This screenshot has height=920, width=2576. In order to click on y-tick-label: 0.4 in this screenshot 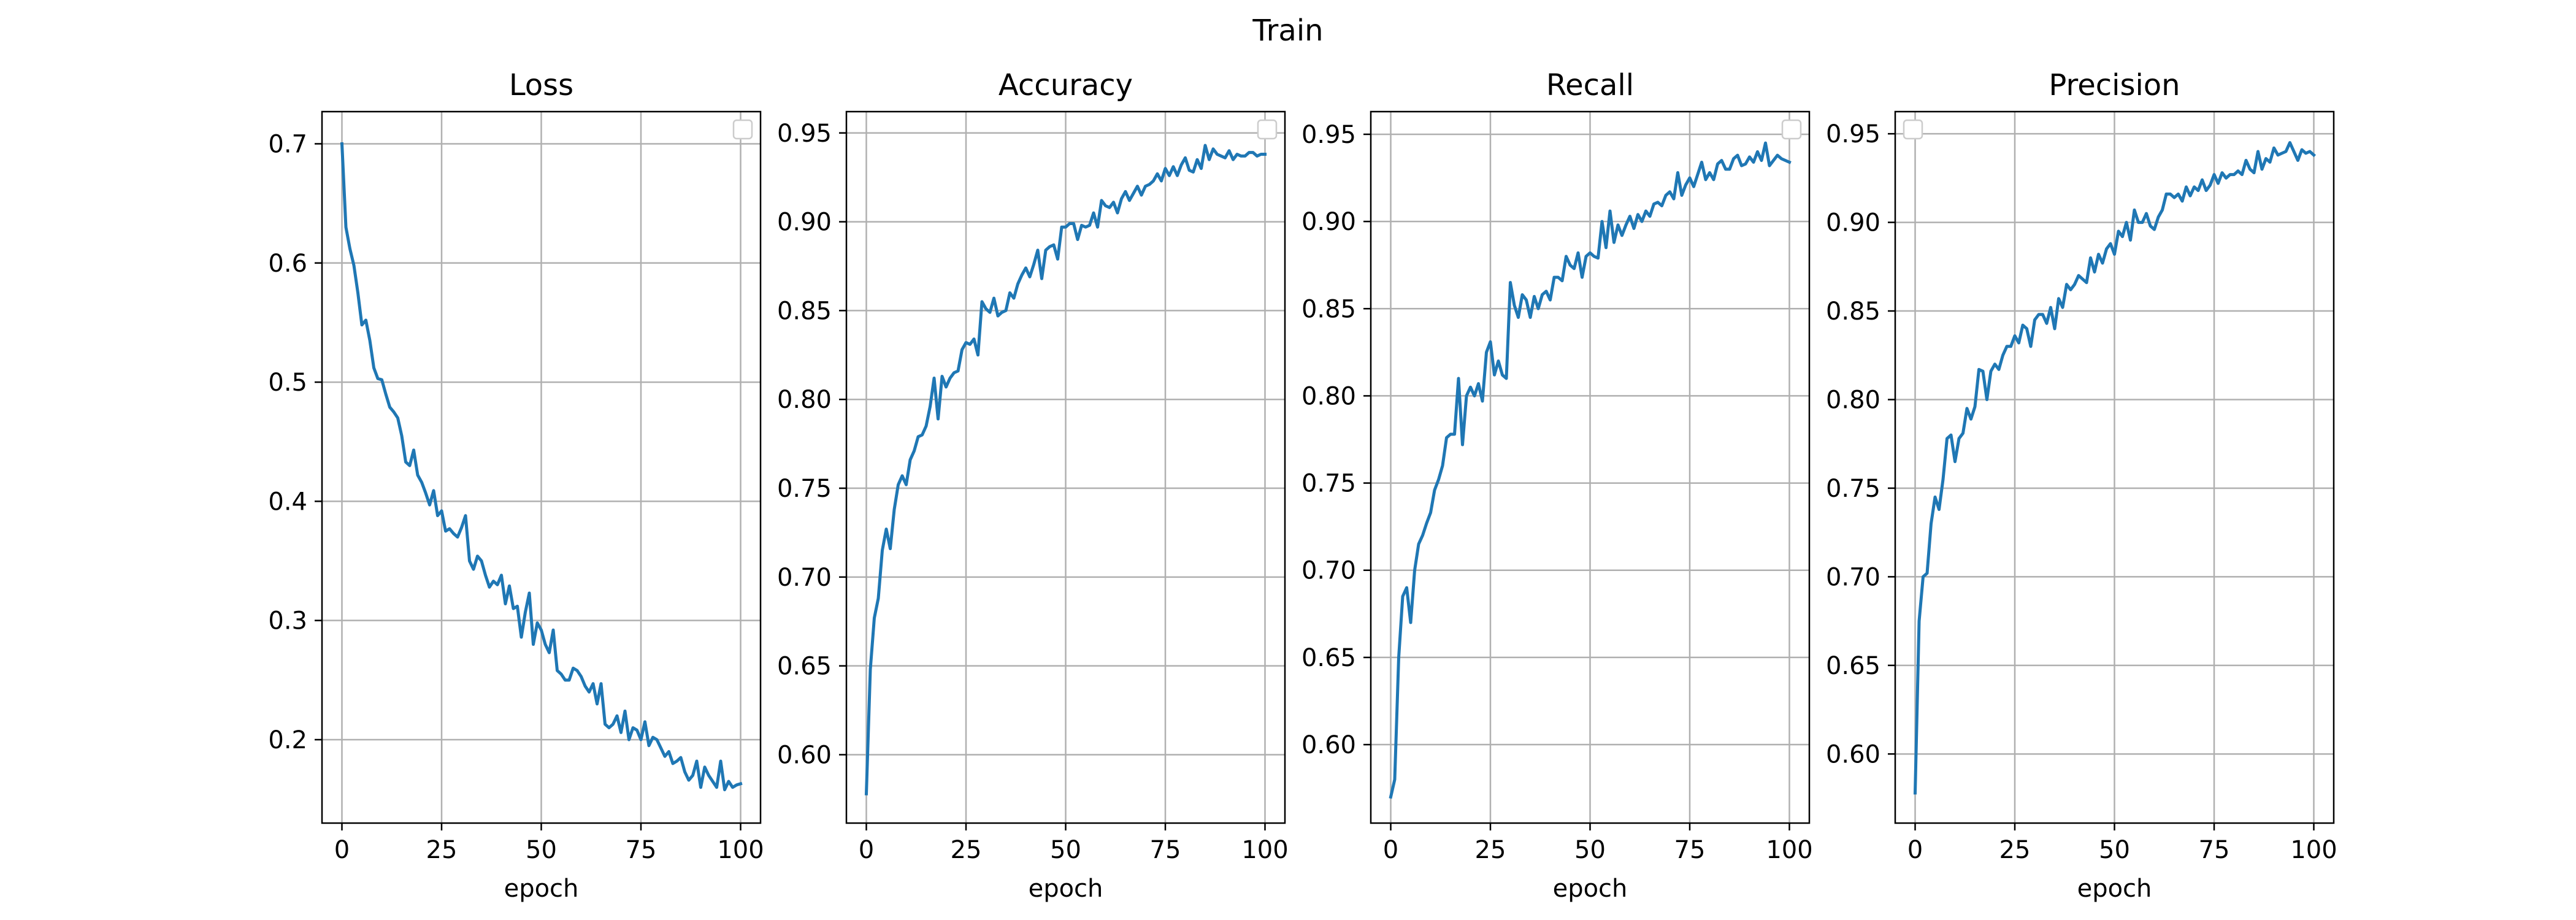, I will do `click(287, 502)`.